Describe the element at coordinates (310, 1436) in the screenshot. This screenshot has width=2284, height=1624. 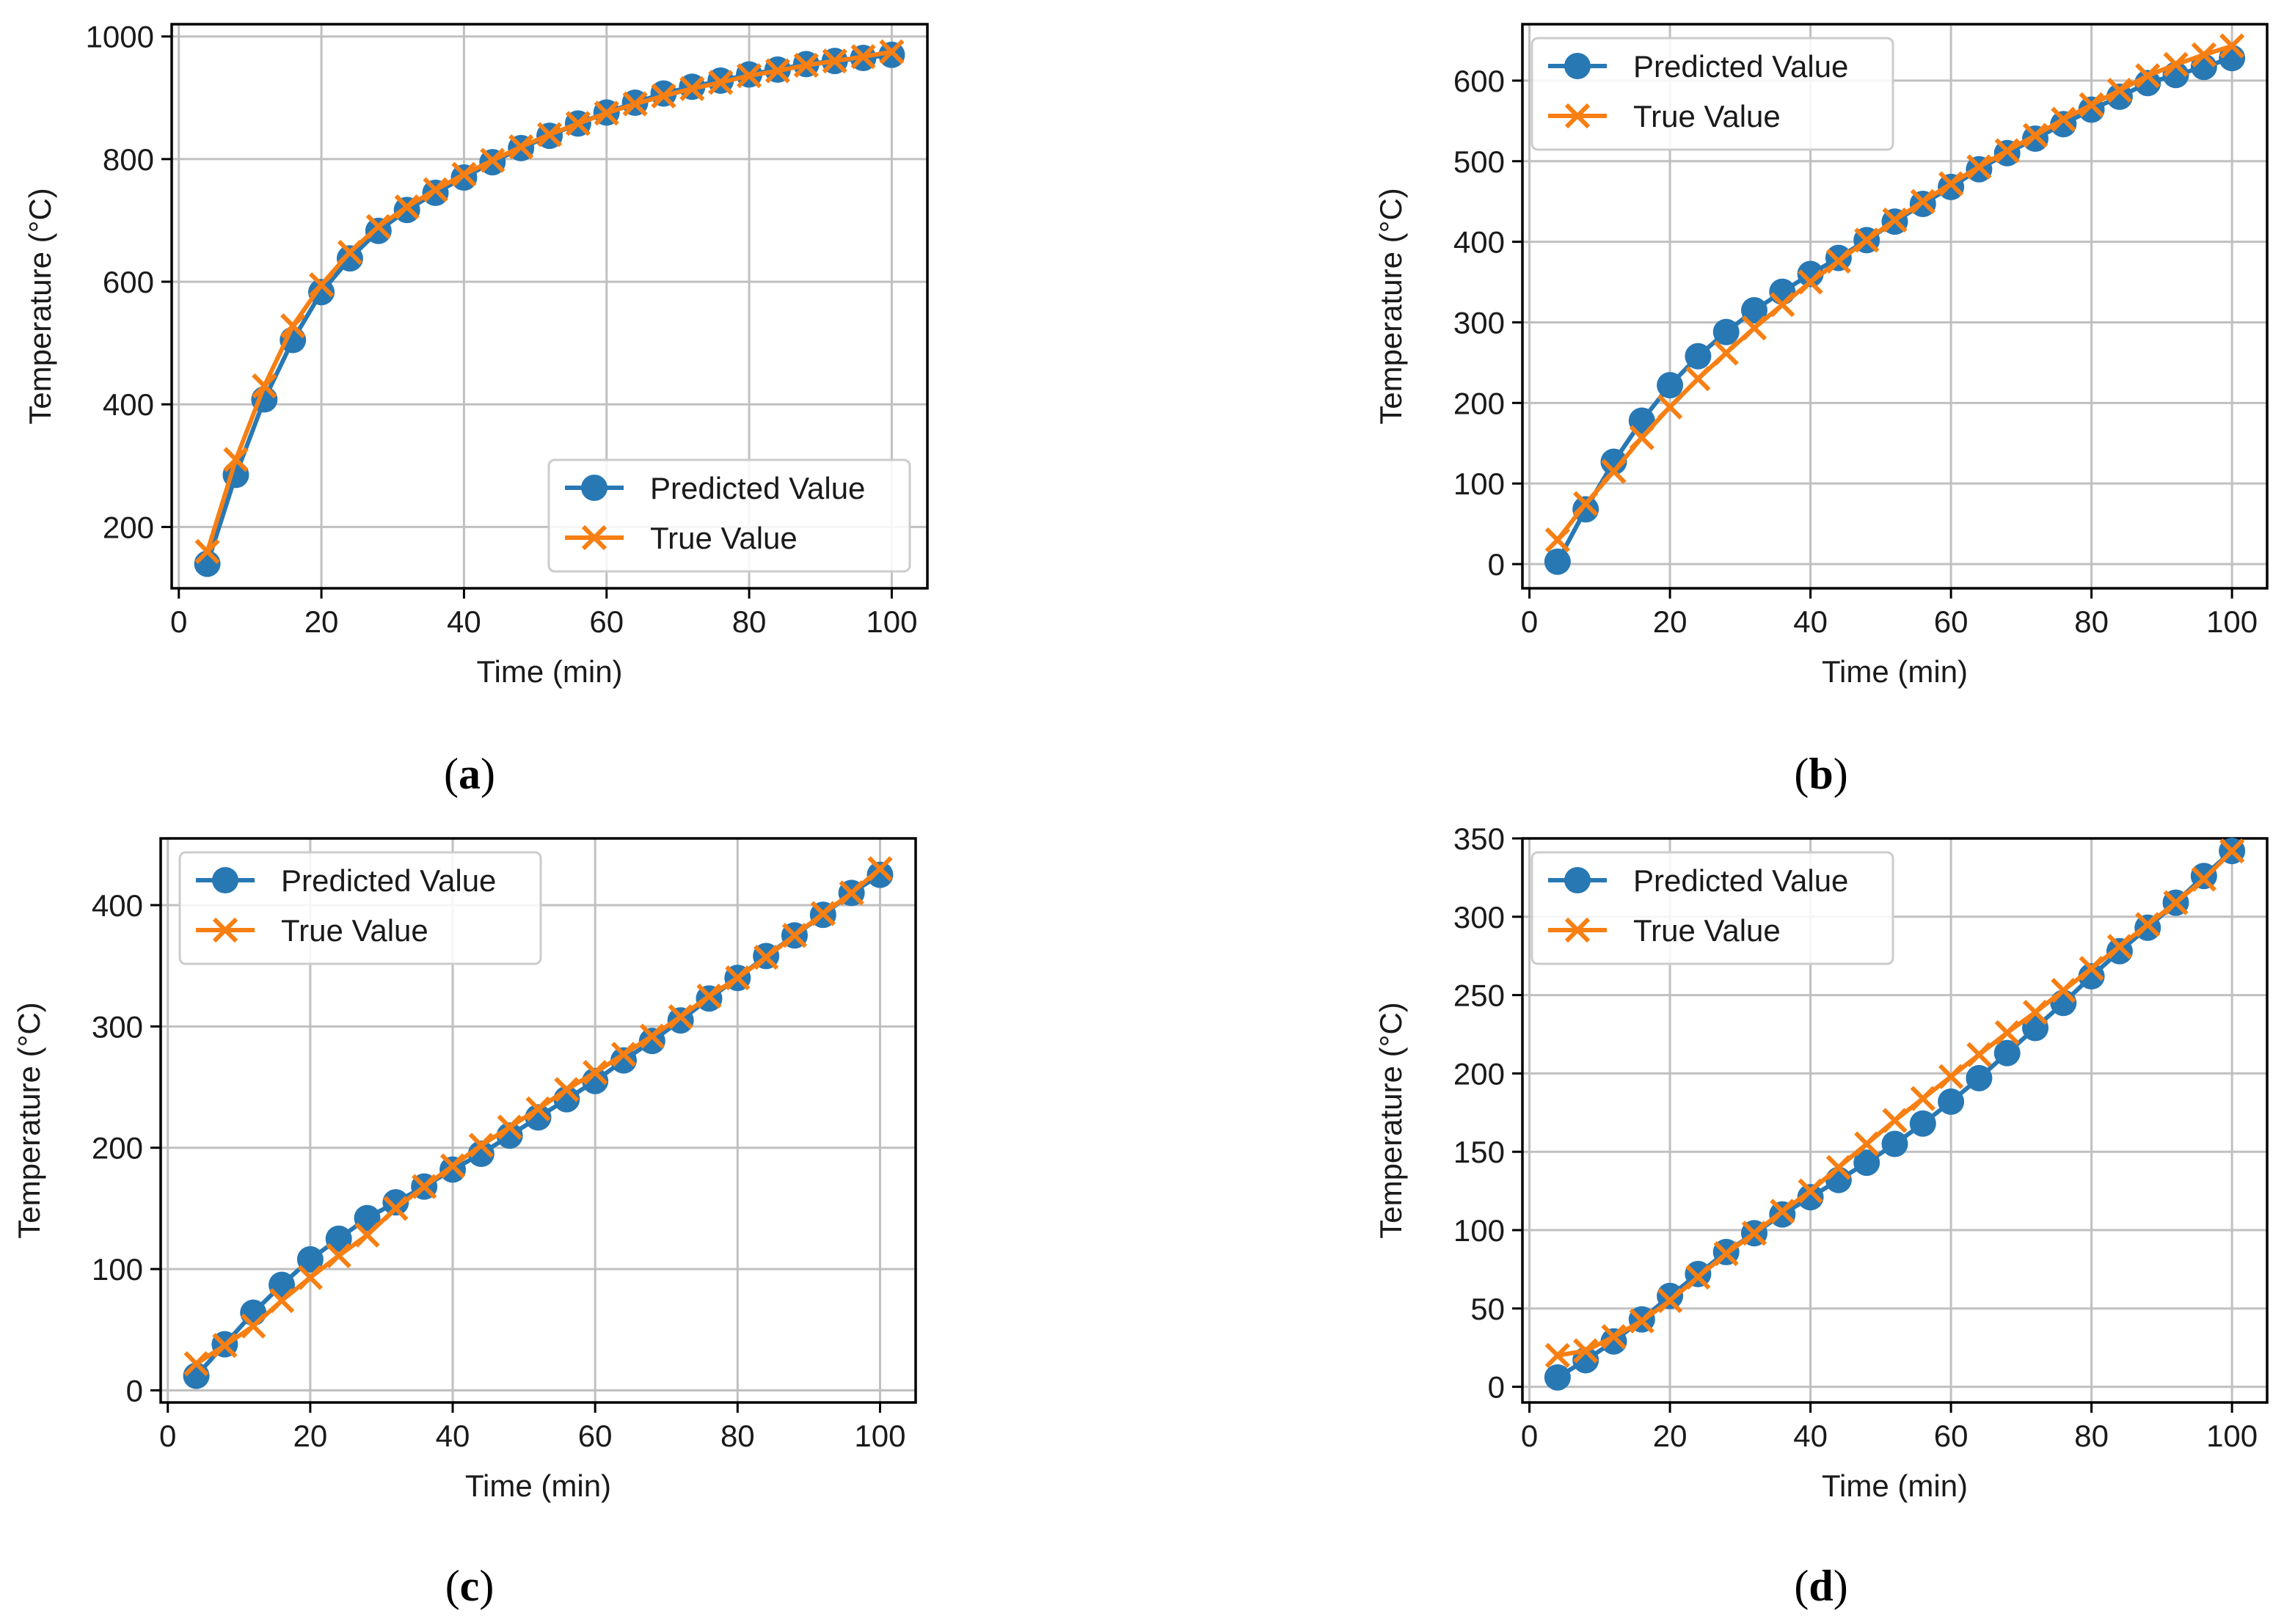
I see `chart-c-x-tick-label: 20` at that location.